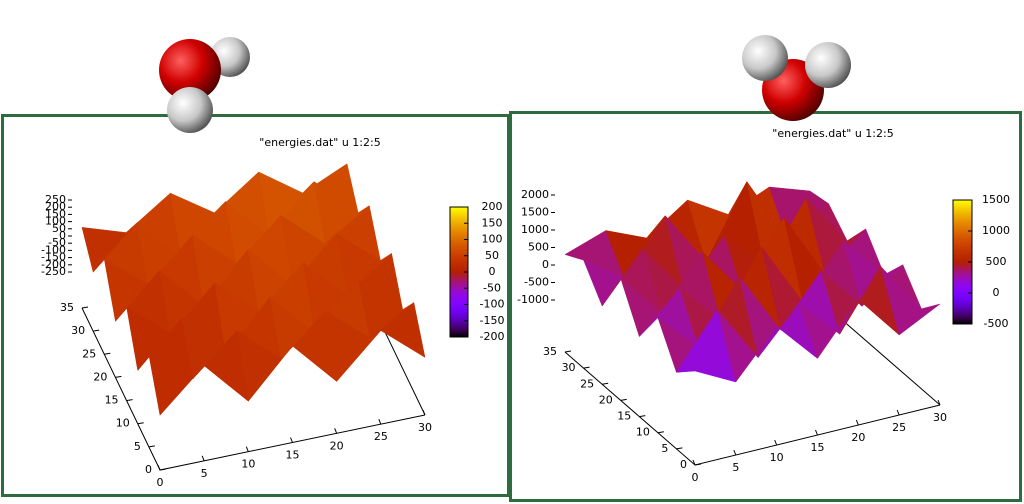 The height and width of the screenshot is (504, 1024). What do you see at coordinates (996, 230) in the screenshot?
I see `colorbar-tick-label: 1000` at bounding box center [996, 230].